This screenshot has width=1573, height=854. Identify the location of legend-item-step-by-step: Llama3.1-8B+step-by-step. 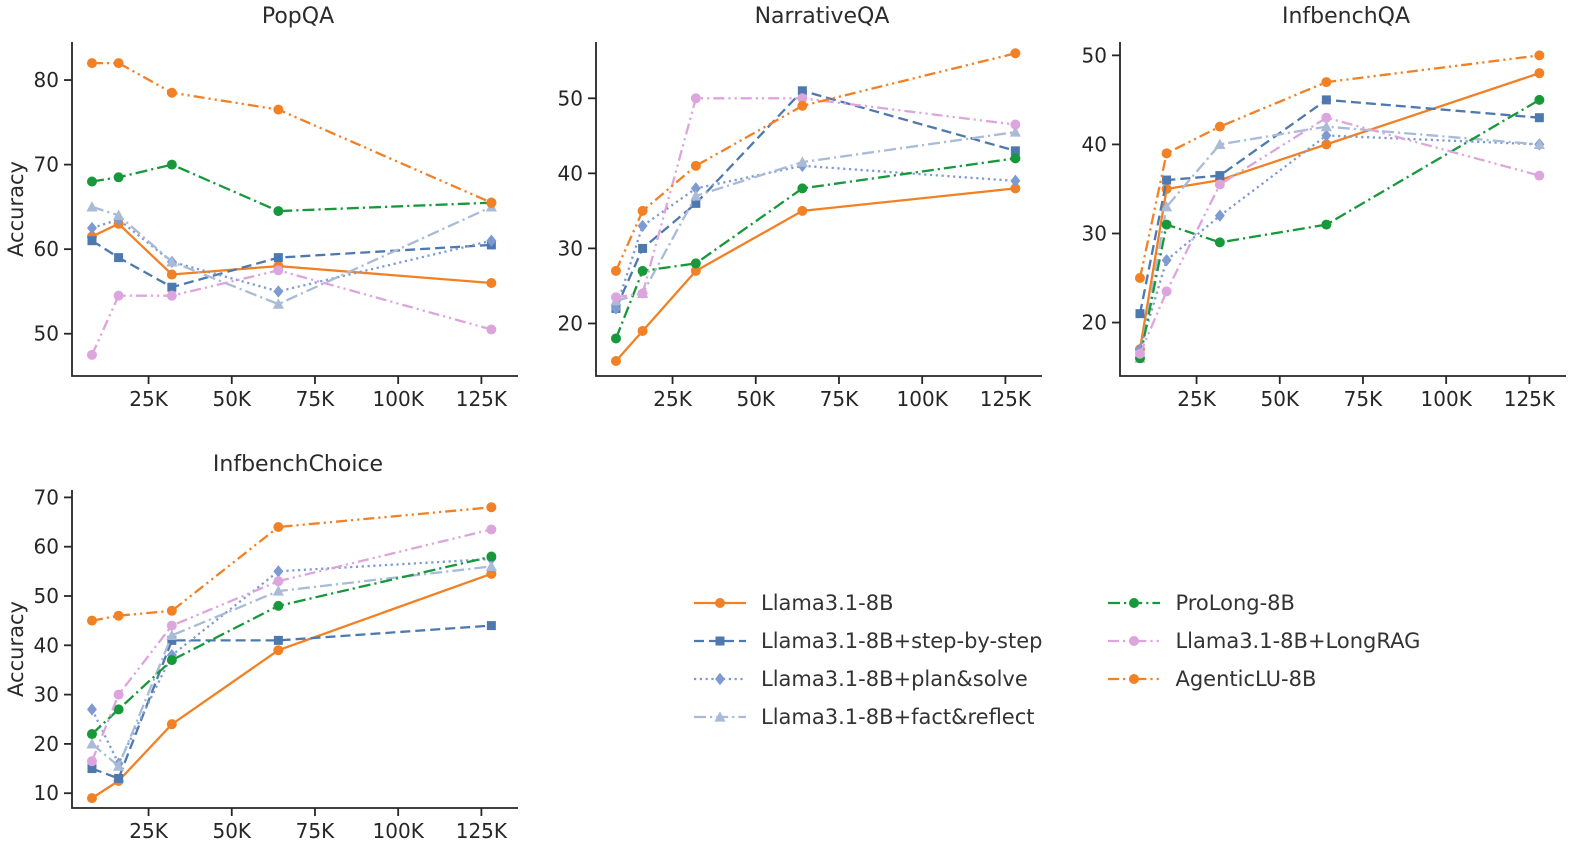
(867, 641).